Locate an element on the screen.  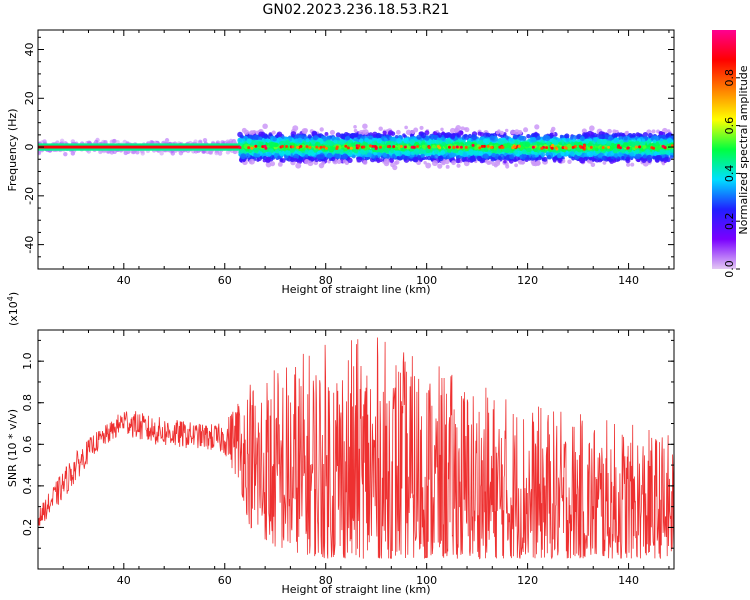
x-tick-label: 80 is located at coordinates (326, 280).